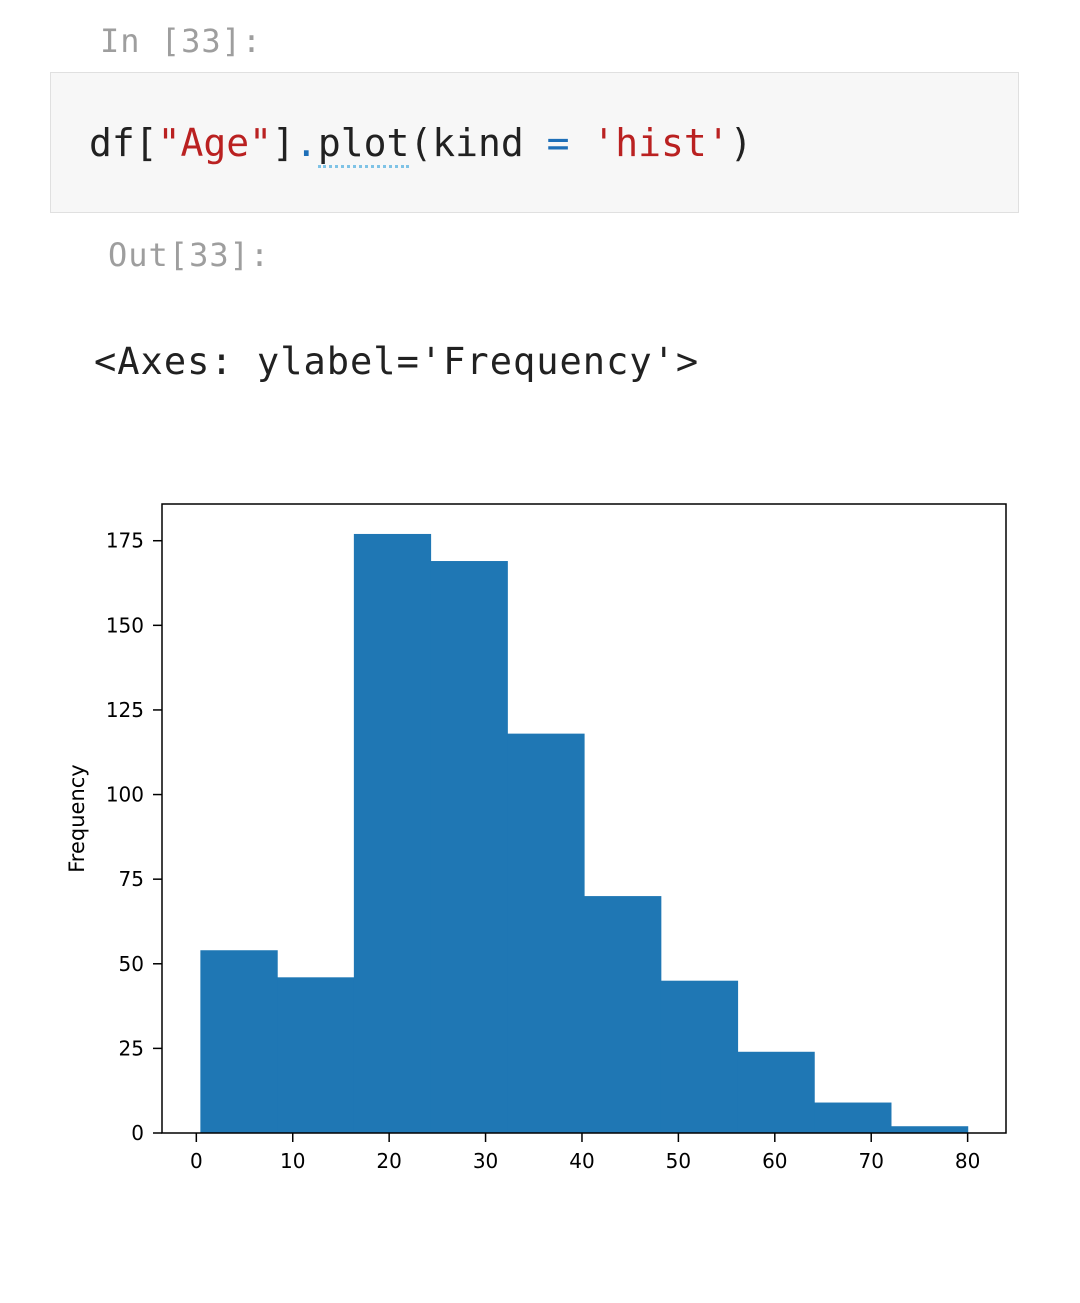 The height and width of the screenshot is (1303, 1080). I want to click on y-tick-label: 125, so click(125, 710).